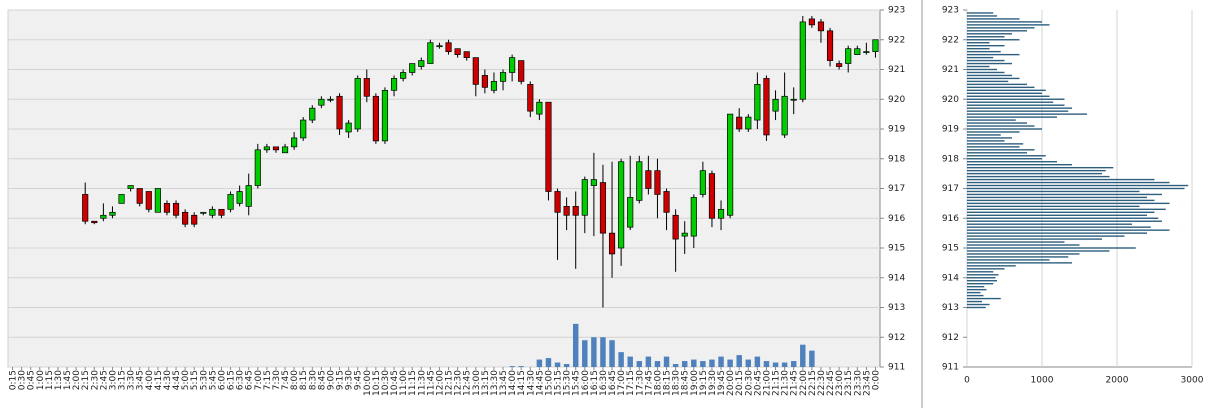 The height and width of the screenshot is (408, 1211). Describe the element at coordinates (186, 380) in the screenshot. I see `x-tick-label: 5:00` at that location.